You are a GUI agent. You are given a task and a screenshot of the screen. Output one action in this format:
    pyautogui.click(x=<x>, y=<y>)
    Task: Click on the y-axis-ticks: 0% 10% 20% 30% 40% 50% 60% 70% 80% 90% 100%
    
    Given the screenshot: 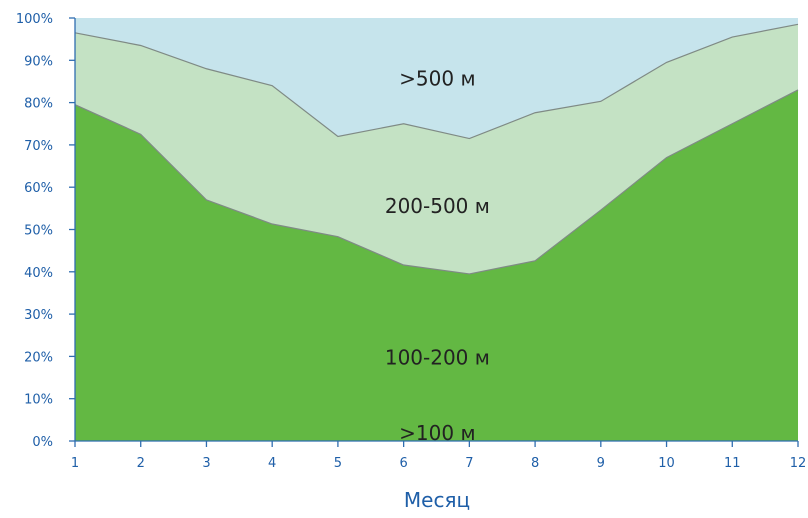 What is the action you would take?
    pyautogui.click(x=45, y=231)
    